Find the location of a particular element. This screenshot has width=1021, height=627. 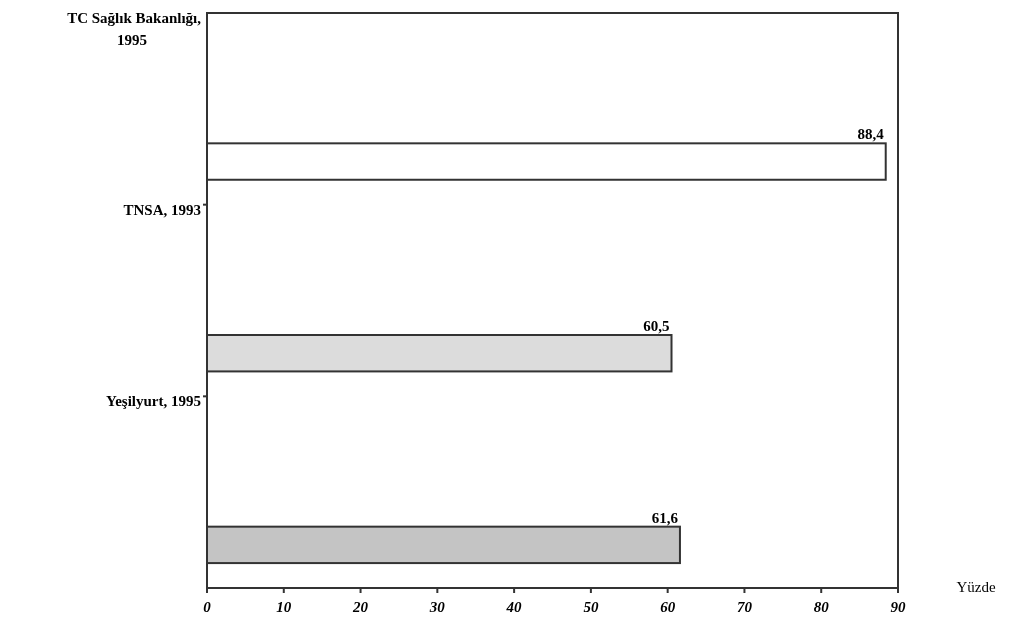

x-axis-title: Yüzde is located at coordinates (976, 587).